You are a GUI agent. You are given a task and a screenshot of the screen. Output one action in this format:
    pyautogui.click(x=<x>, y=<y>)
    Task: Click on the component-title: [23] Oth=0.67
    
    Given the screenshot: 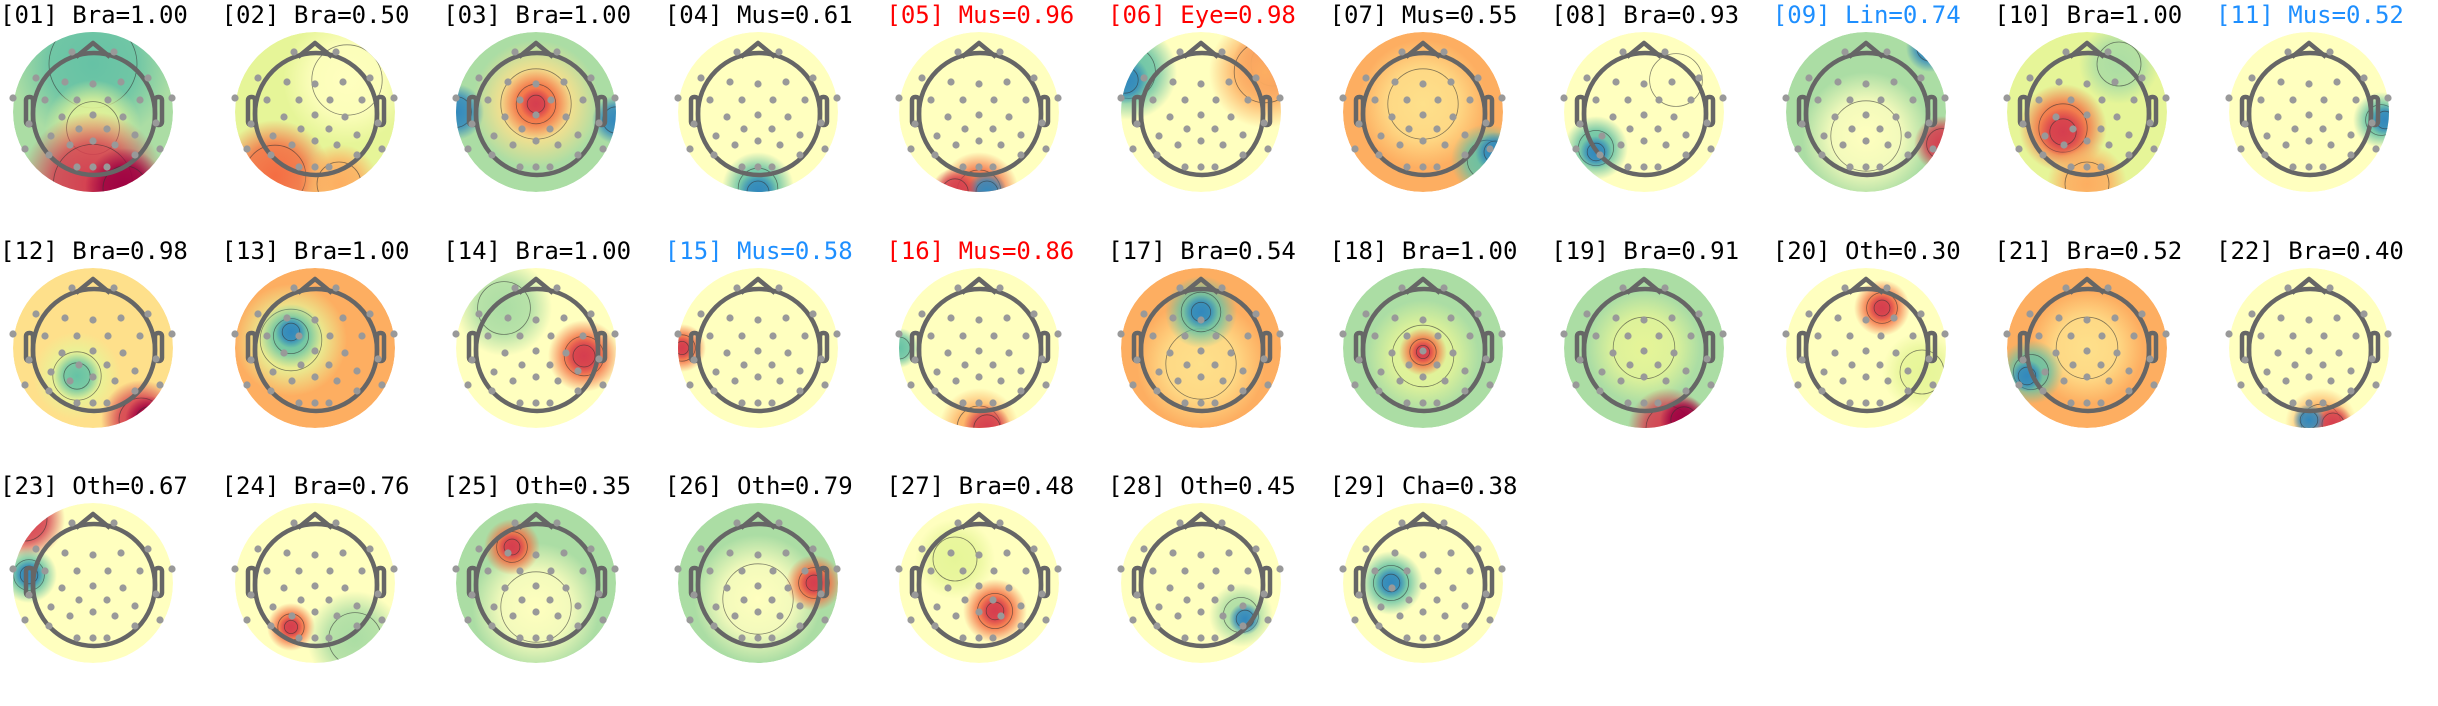 What is the action you would take?
    pyautogui.click(x=94, y=486)
    